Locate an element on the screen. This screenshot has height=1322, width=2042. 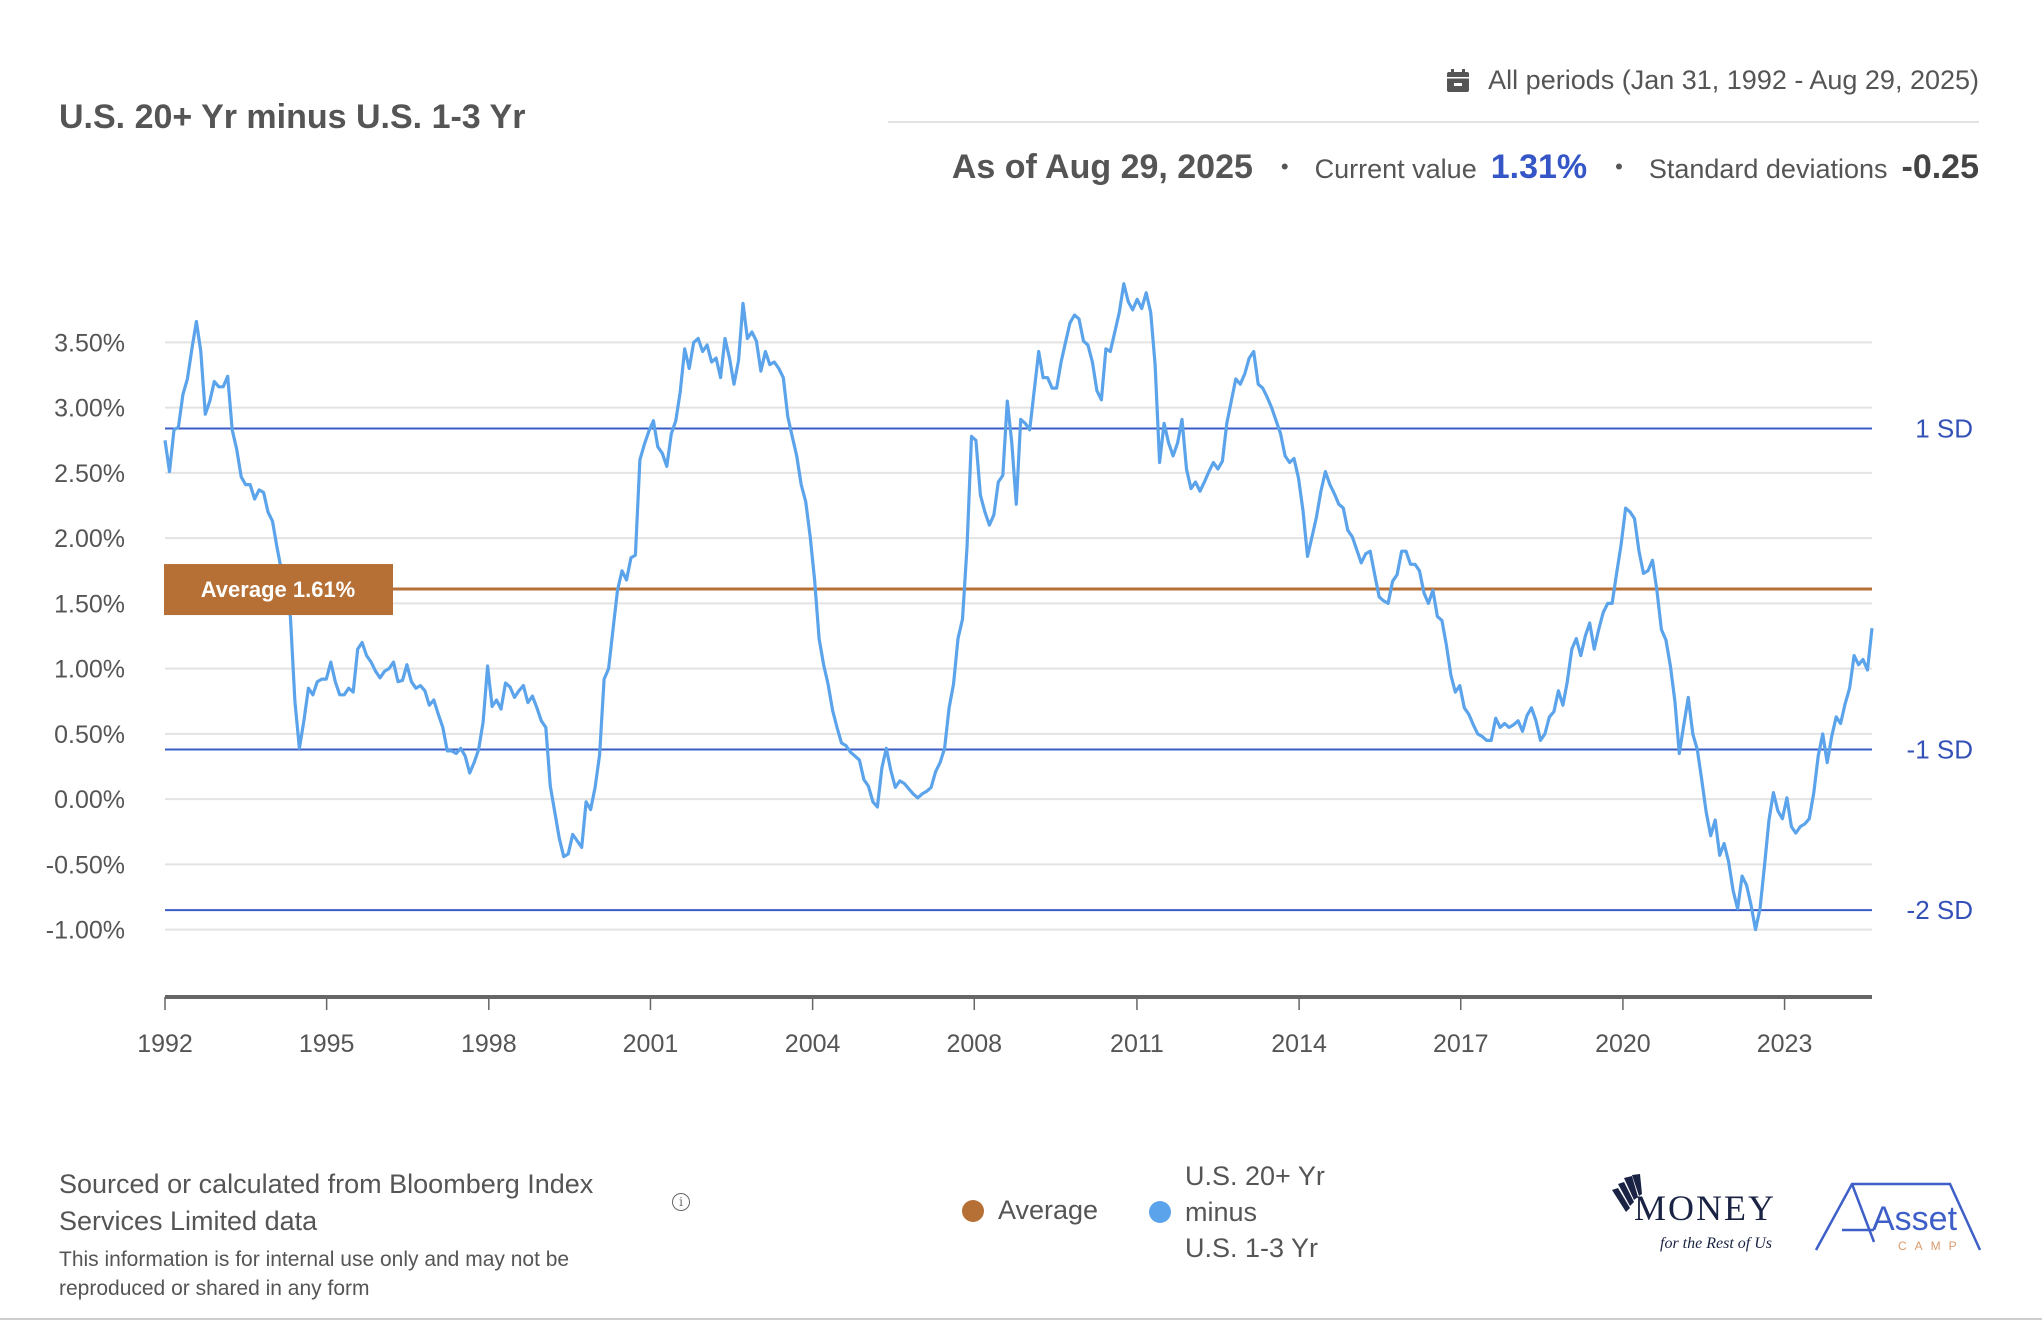
legend-label-series: U.S. 20+ Yr minus U.S. 1-3 Yr is located at coordinates (1255, 1212).